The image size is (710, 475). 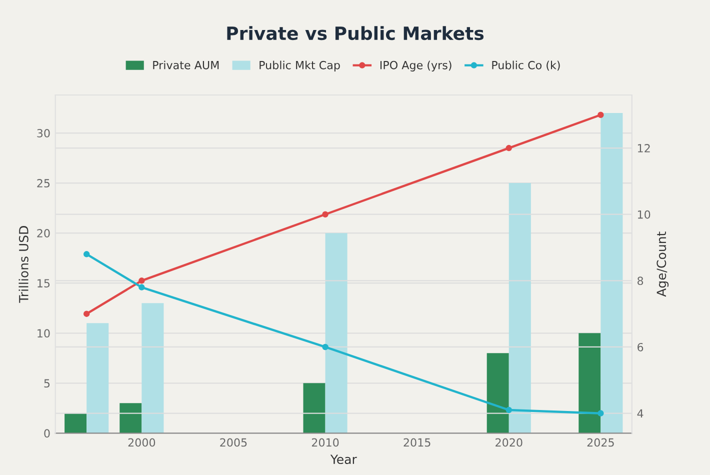 I want to click on x-tick-label: 2000, so click(x=142, y=442).